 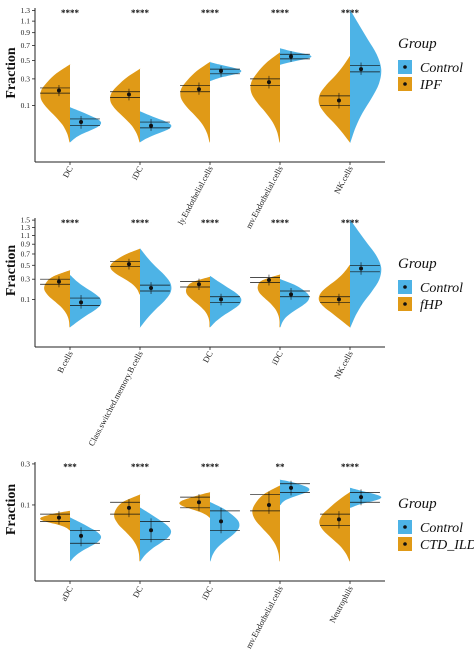 I want to click on significance-label: **, so click(x=281, y=467).